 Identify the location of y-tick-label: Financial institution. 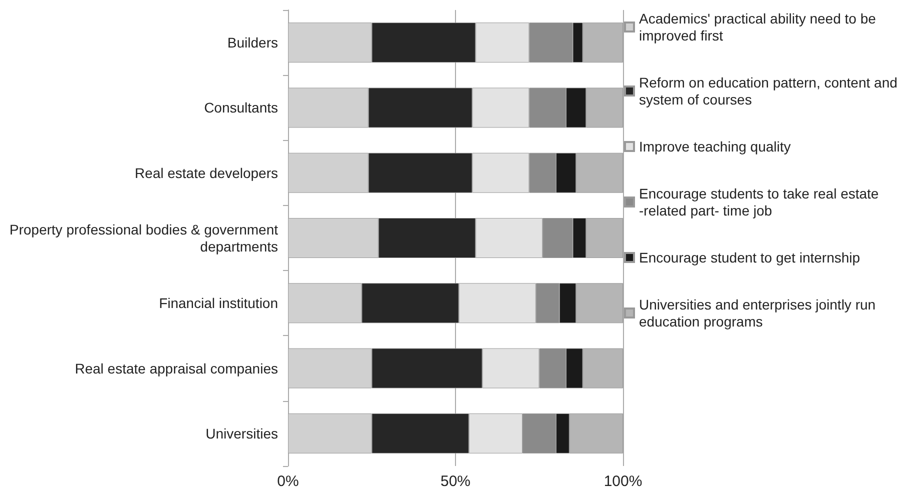
(218, 303).